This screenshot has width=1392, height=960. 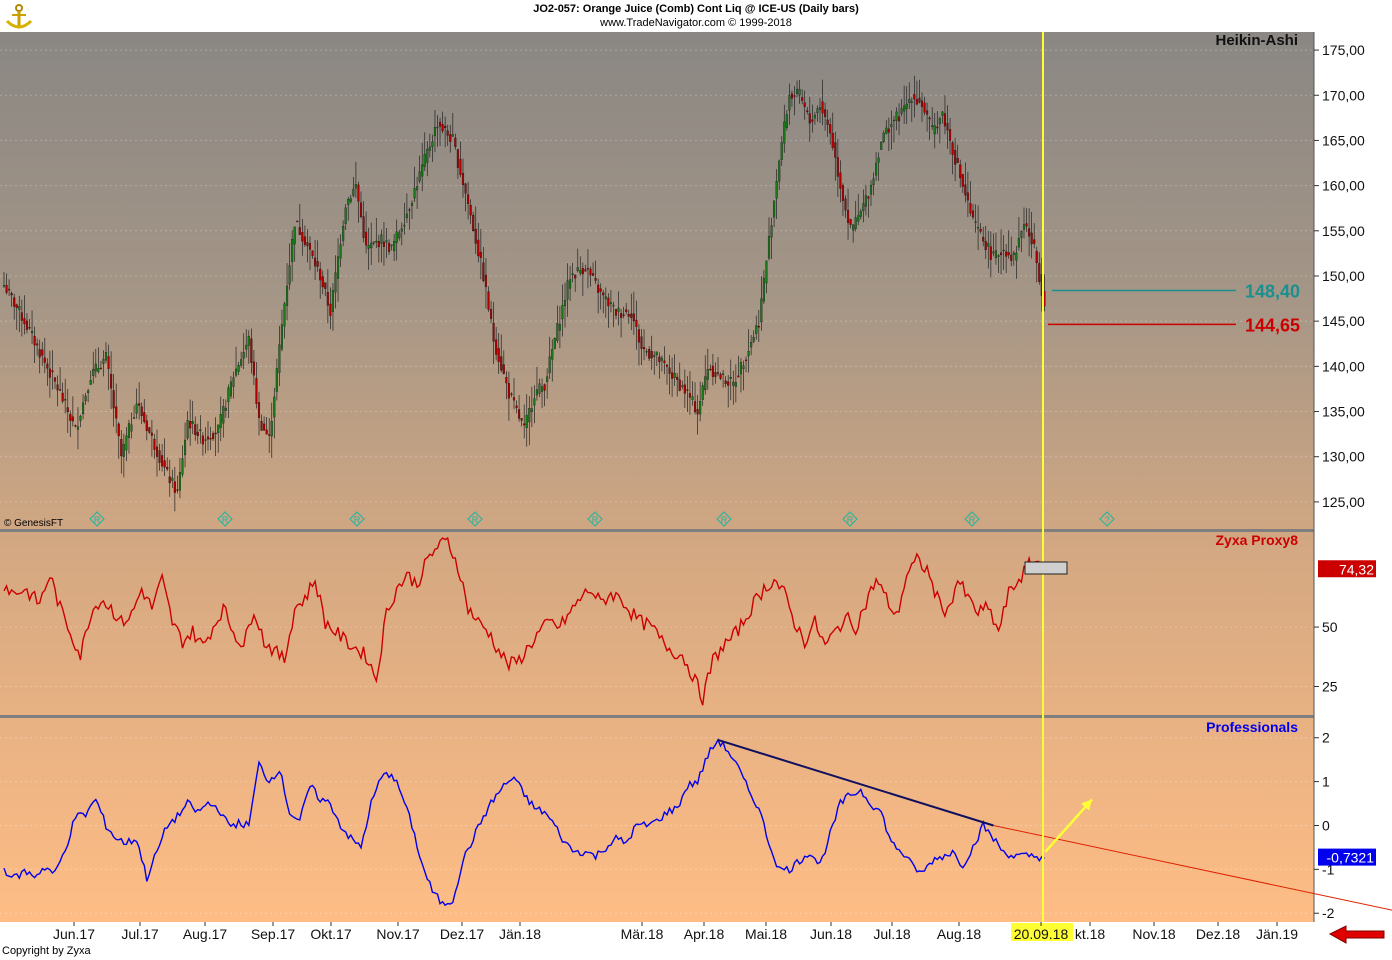 I want to click on copyright-text: Copyright by Zyxa, so click(x=46, y=951).